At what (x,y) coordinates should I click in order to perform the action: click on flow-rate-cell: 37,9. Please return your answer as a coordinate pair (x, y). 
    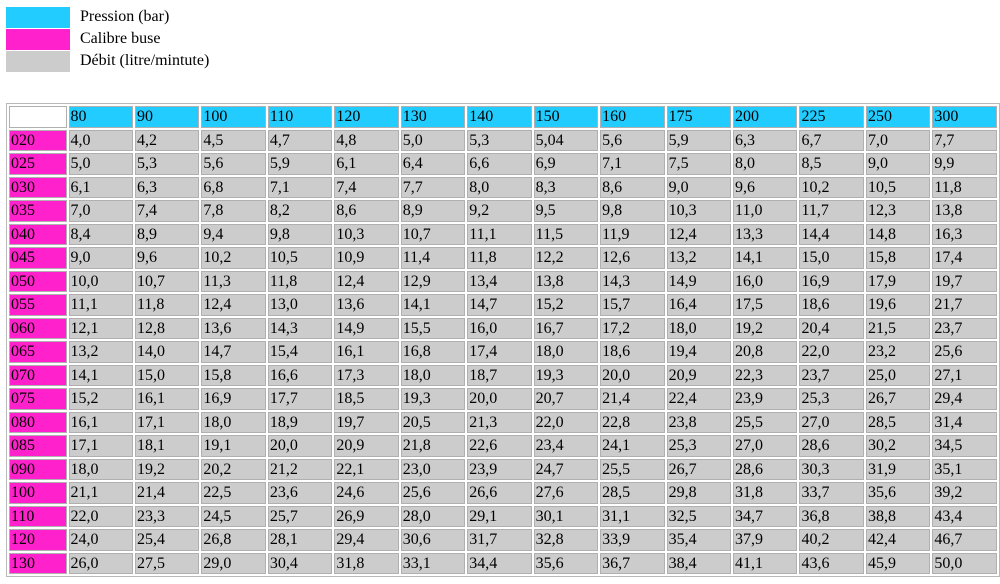
    Looking at the image, I should click on (765, 540).